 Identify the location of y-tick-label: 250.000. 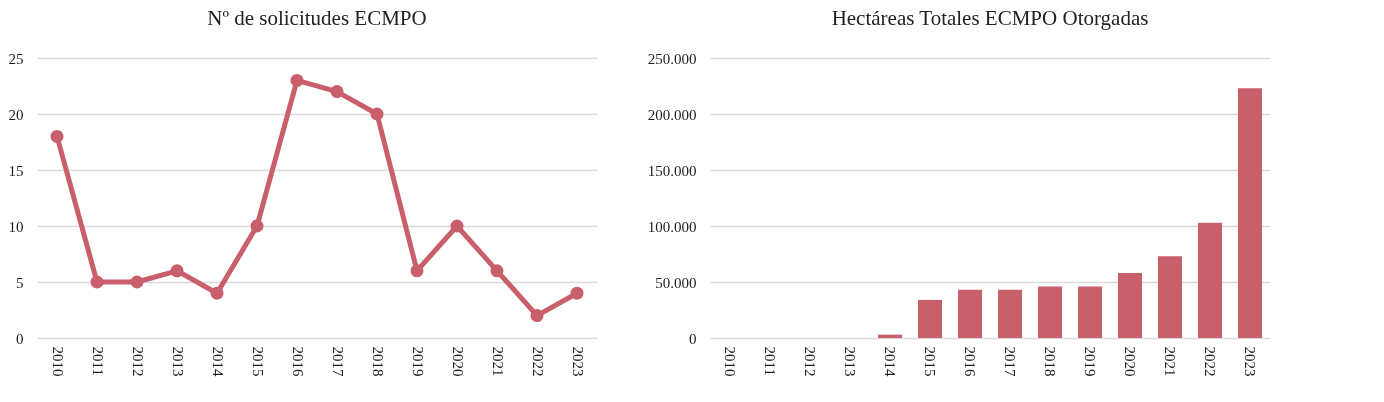
(672, 58).